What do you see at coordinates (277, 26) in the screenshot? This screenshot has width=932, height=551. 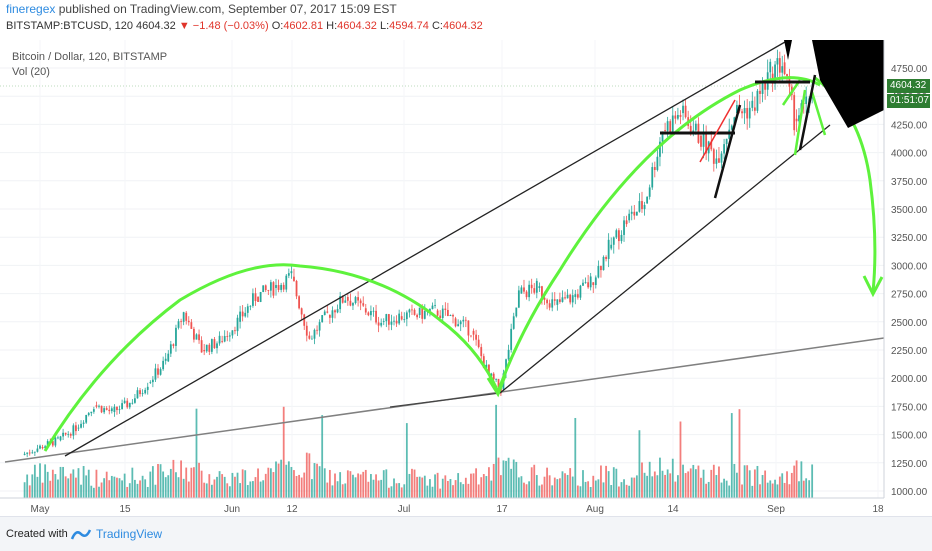 I see `open-label: O:` at bounding box center [277, 26].